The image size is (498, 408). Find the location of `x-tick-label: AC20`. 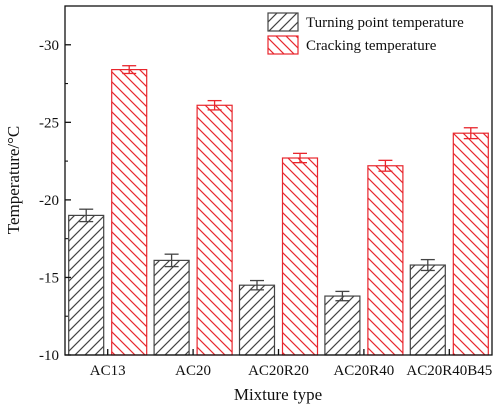

x-tick-label: AC20 is located at coordinates (193, 371).